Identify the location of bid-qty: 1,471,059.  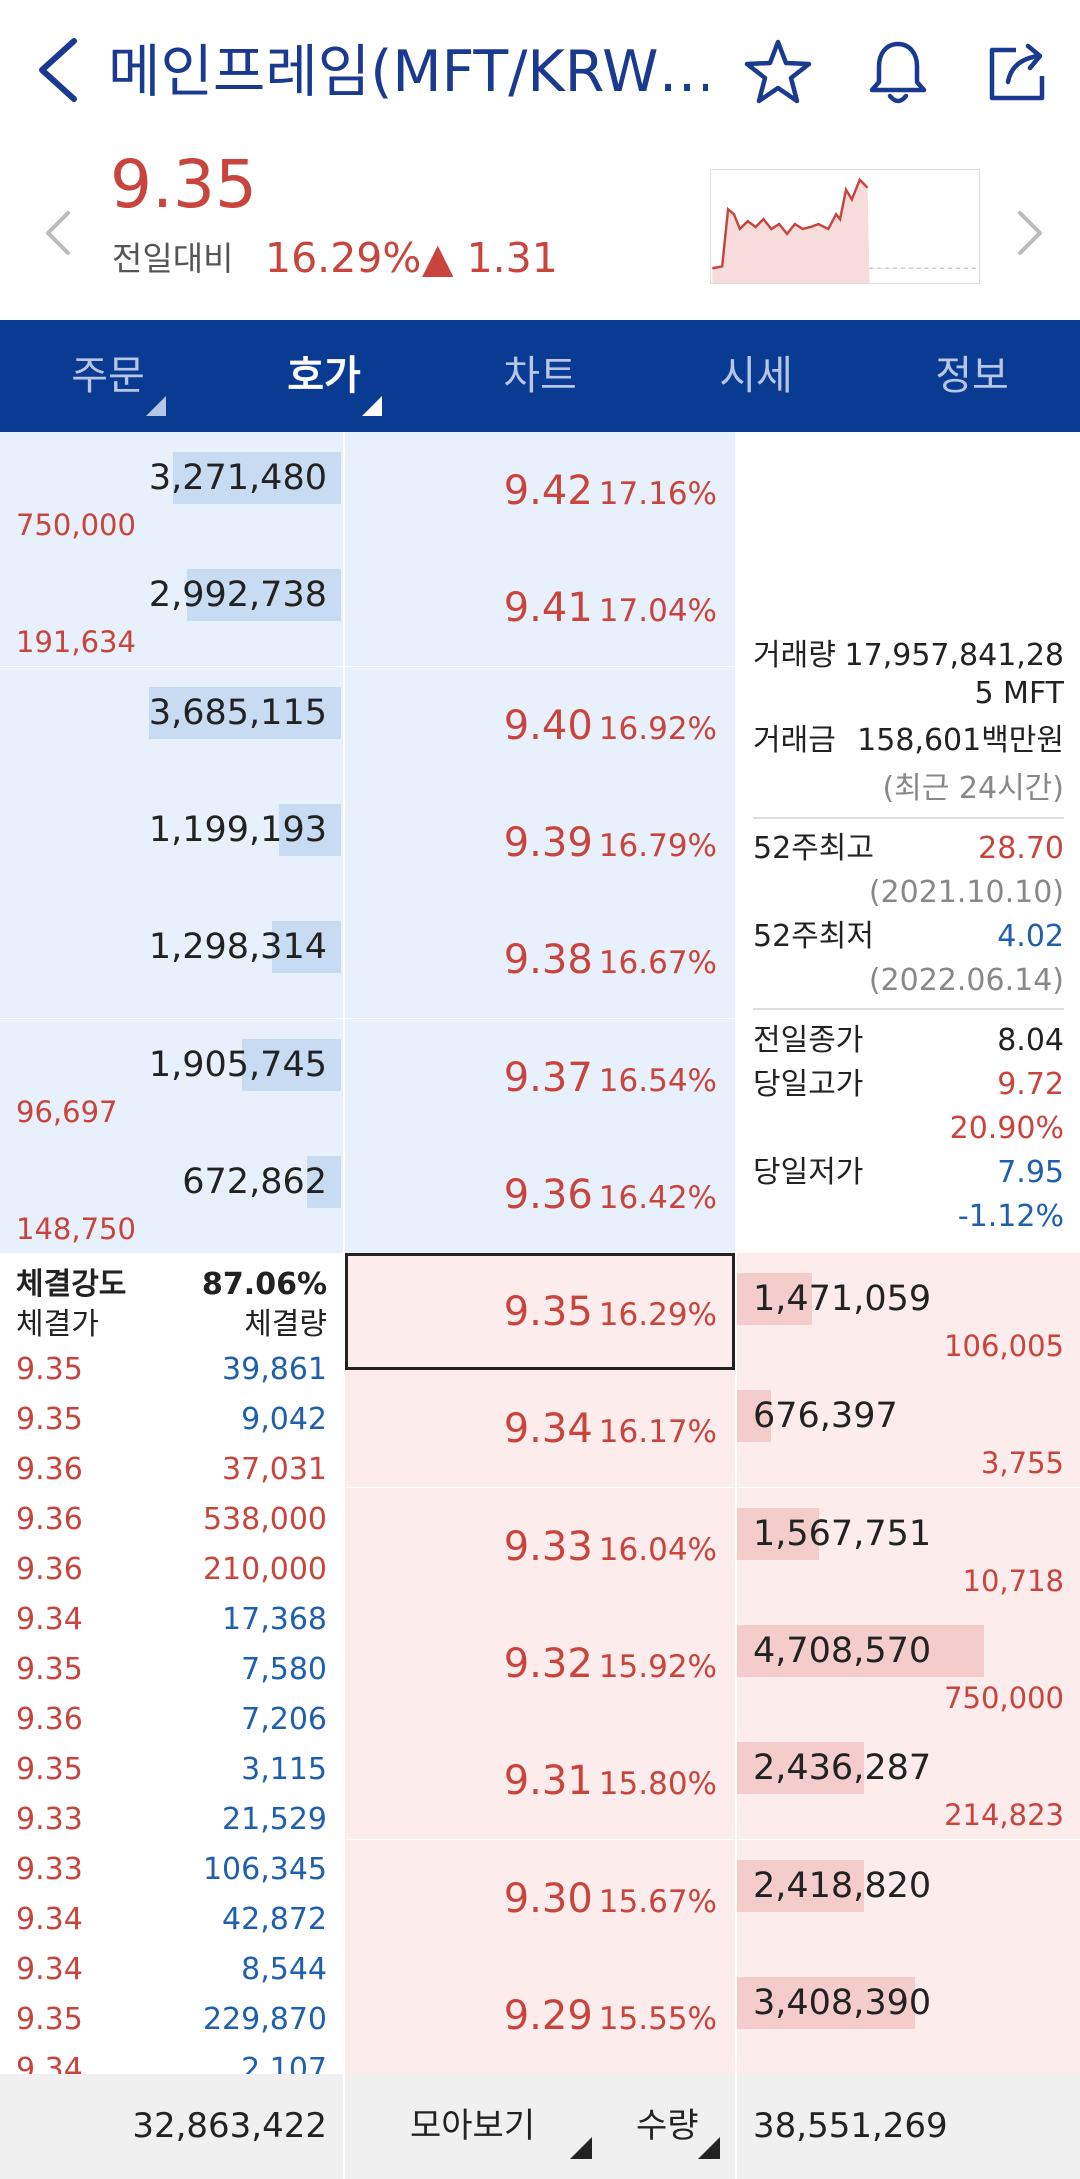
(842, 1299).